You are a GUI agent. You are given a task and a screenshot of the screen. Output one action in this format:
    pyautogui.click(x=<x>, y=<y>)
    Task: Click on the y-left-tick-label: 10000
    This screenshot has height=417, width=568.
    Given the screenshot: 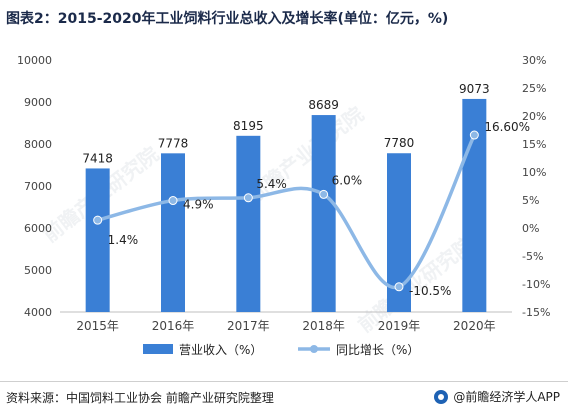 What is the action you would take?
    pyautogui.click(x=34, y=60)
    